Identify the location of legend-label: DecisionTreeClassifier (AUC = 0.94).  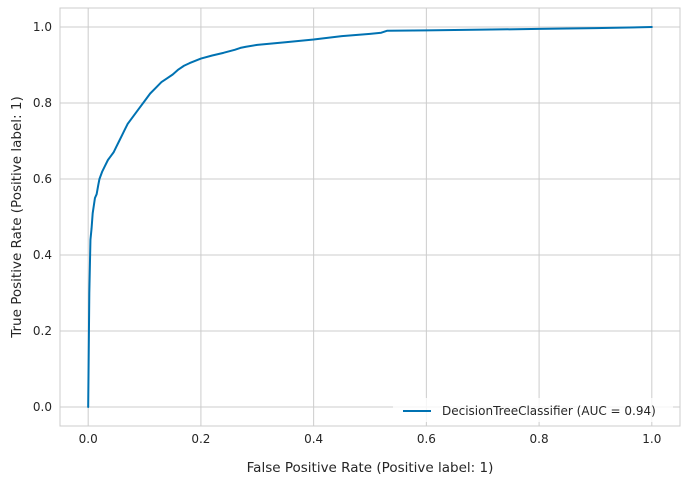
(549, 411).